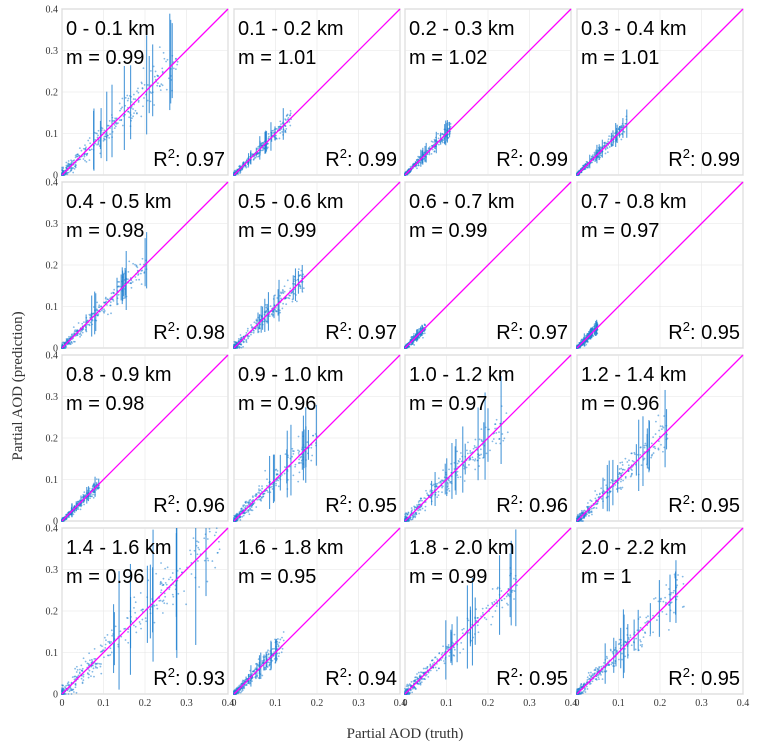  I want to click on y-tick-label: 0, so click(55, 349).